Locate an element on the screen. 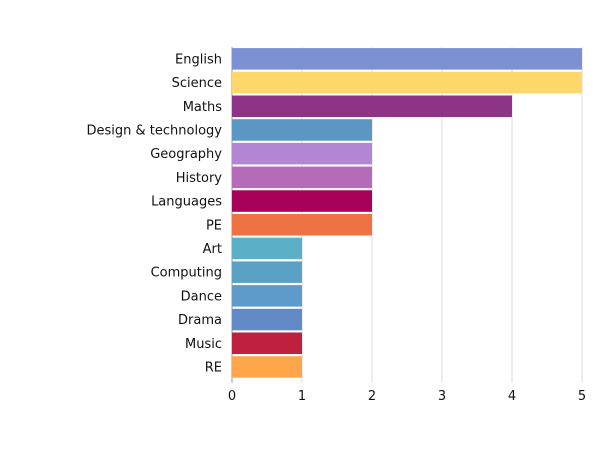  x-tick-label: 1 is located at coordinates (302, 396).